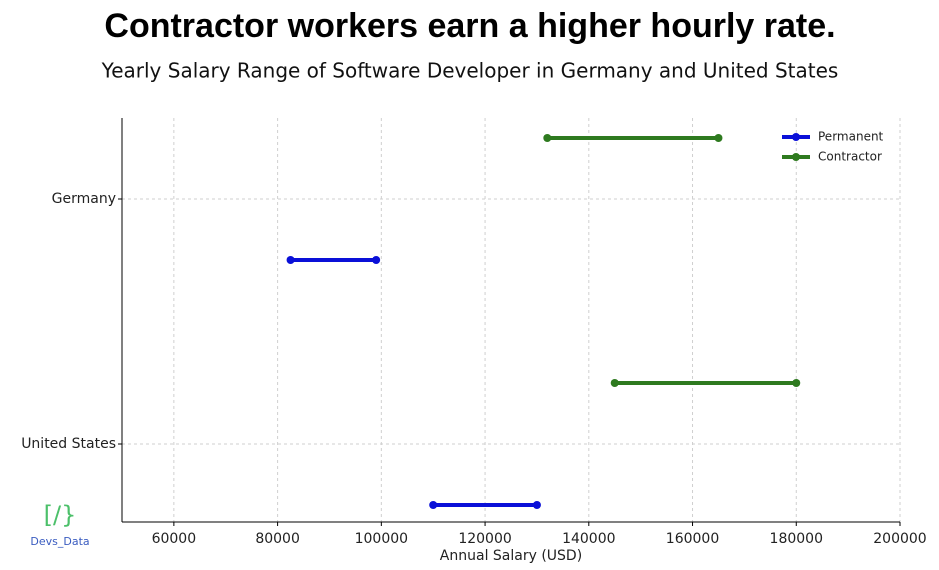 The width and height of the screenshot is (939, 570). I want to click on x-tick-label: 80000, so click(277, 539).